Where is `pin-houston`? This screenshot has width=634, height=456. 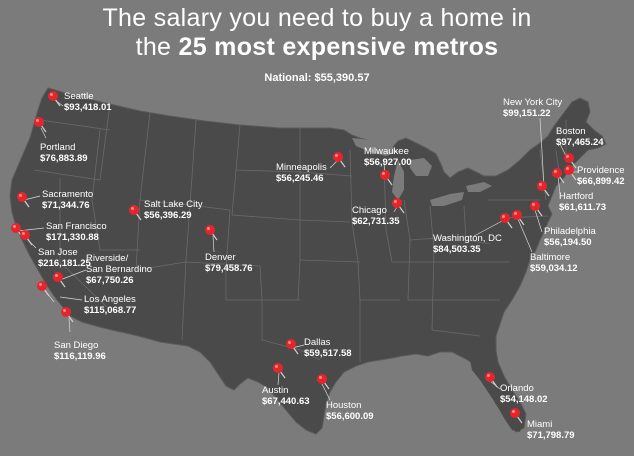 pin-houston is located at coordinates (323, 382).